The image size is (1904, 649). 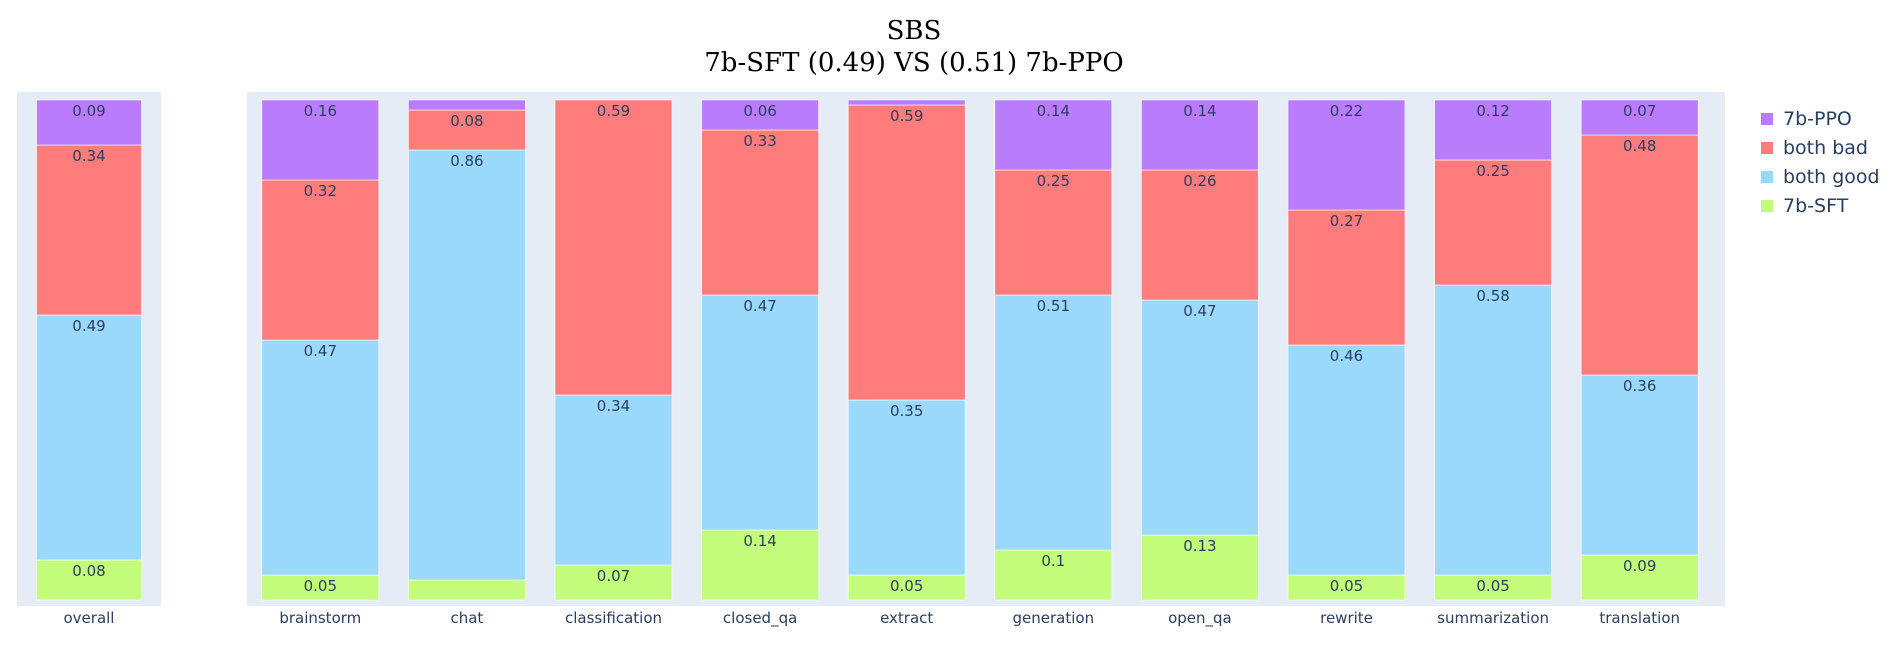 I want to click on data-label-rewrite-7b-ppo: 0.22, so click(x=1346, y=111).